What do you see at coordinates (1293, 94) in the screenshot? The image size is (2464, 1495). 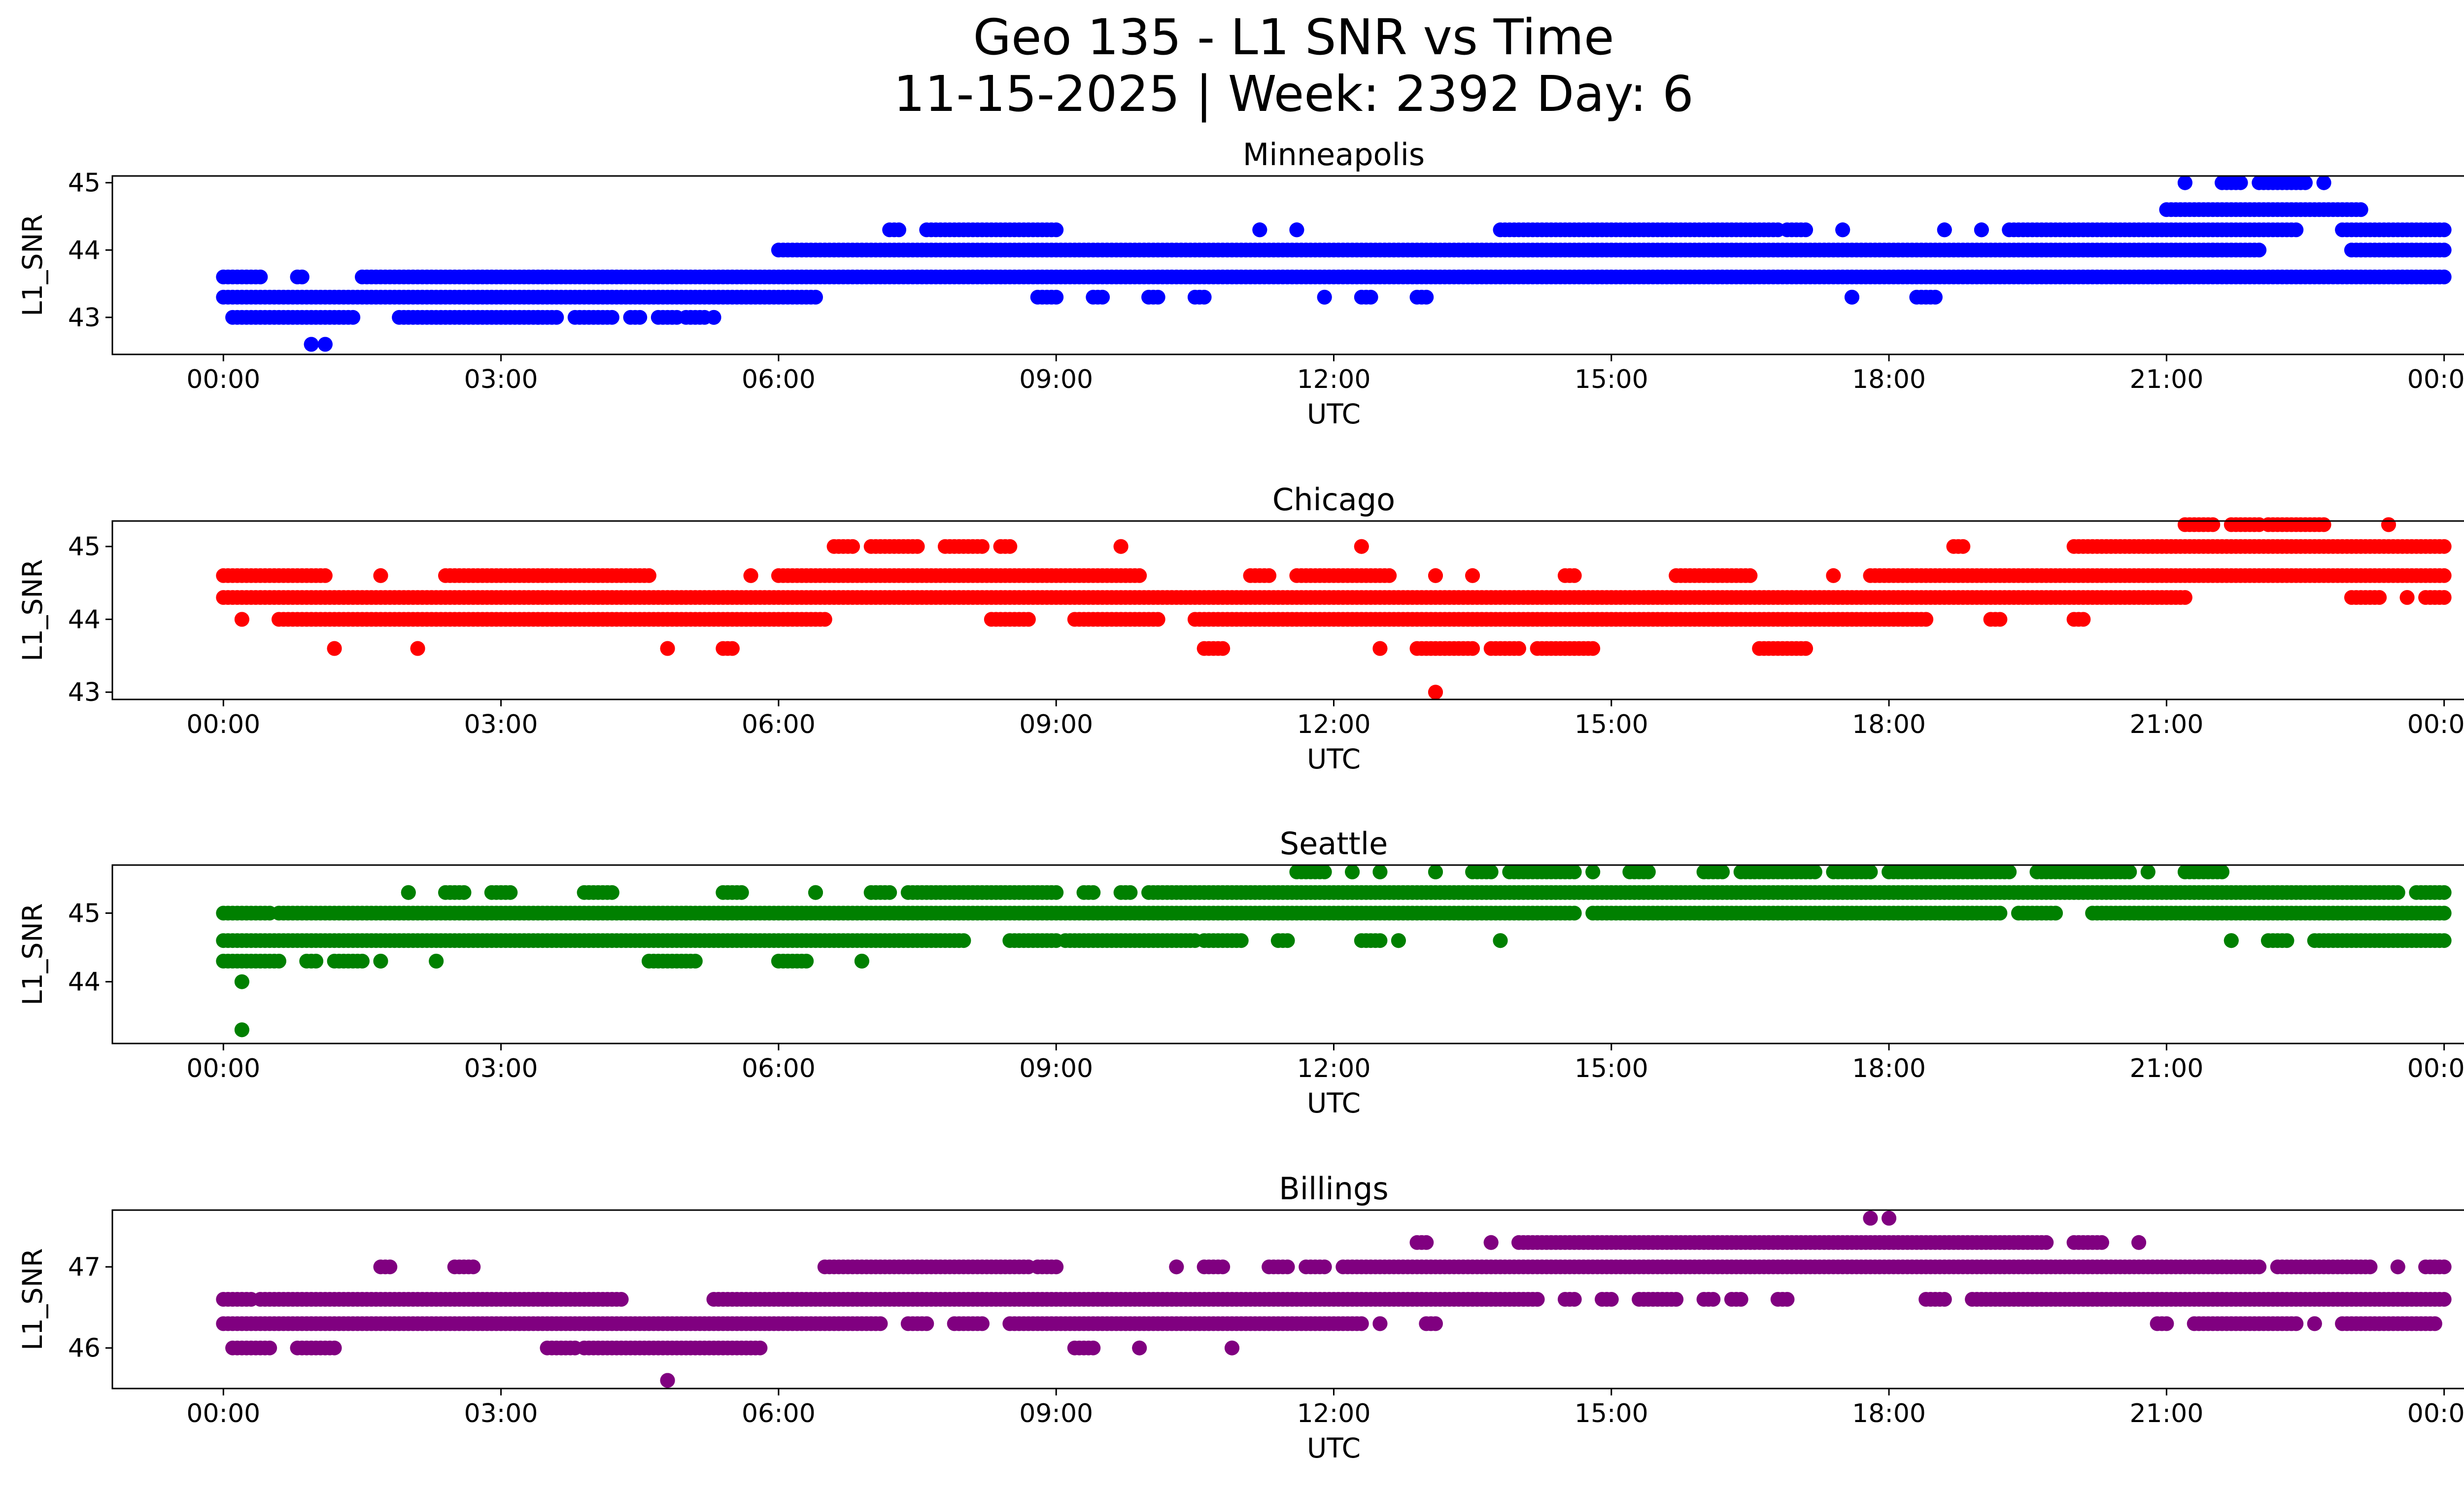 I see `chart-subtitle: 11-15-2025 | Week: 2392 Day: 6` at bounding box center [1293, 94].